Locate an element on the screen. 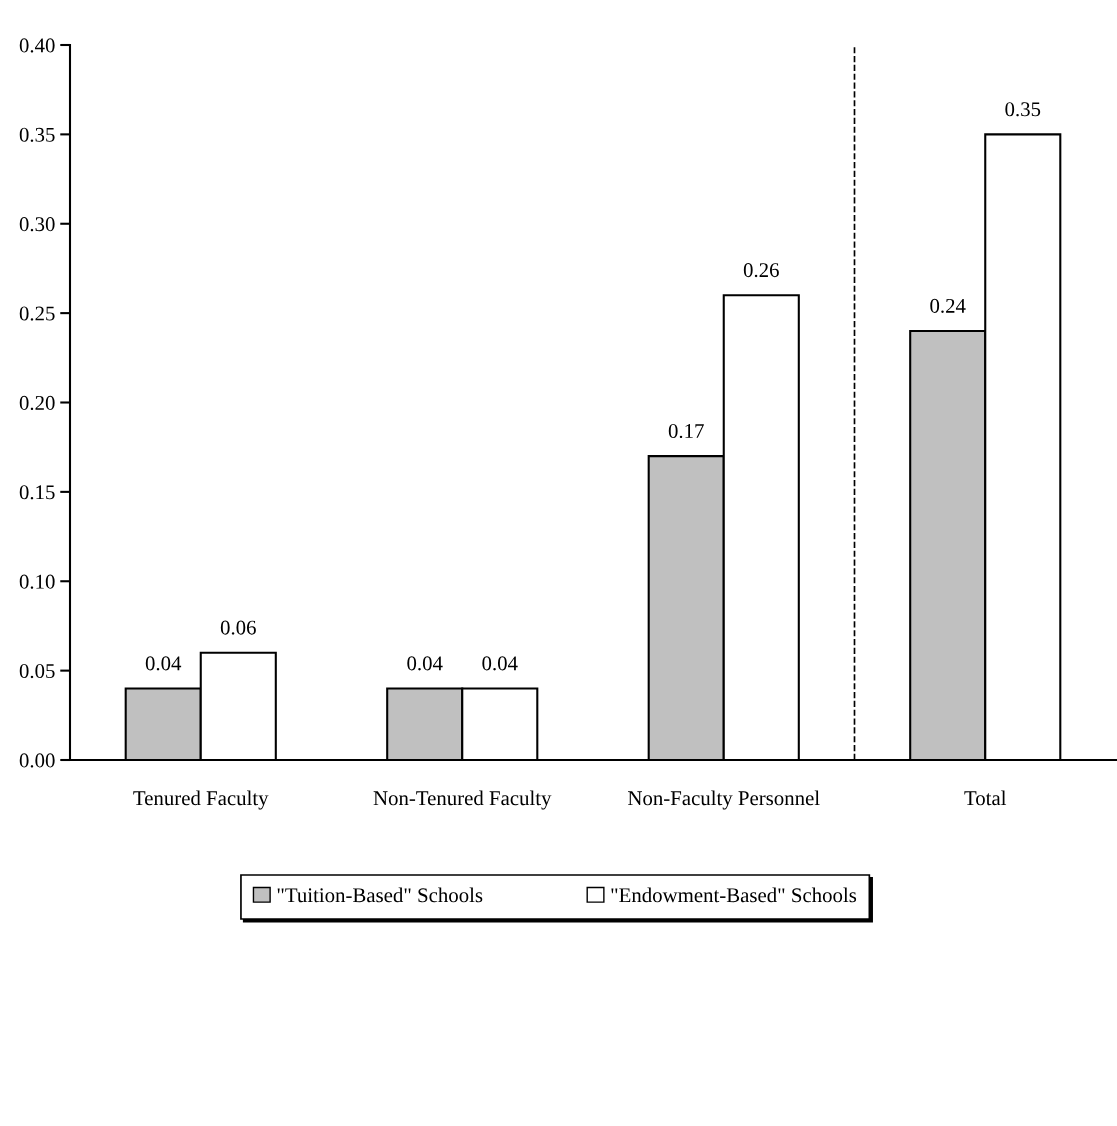 This screenshot has width=1117, height=1126. data-label: 0.35 is located at coordinates (1023, 109).